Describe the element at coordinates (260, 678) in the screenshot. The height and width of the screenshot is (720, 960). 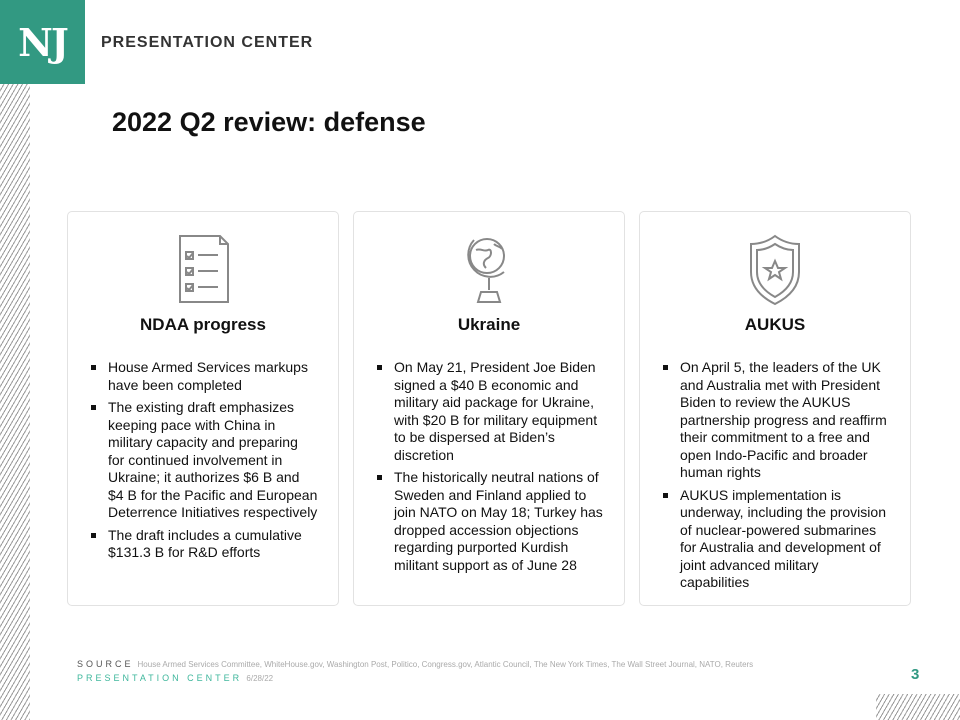
I see `footer-date: 6/28/22` at that location.